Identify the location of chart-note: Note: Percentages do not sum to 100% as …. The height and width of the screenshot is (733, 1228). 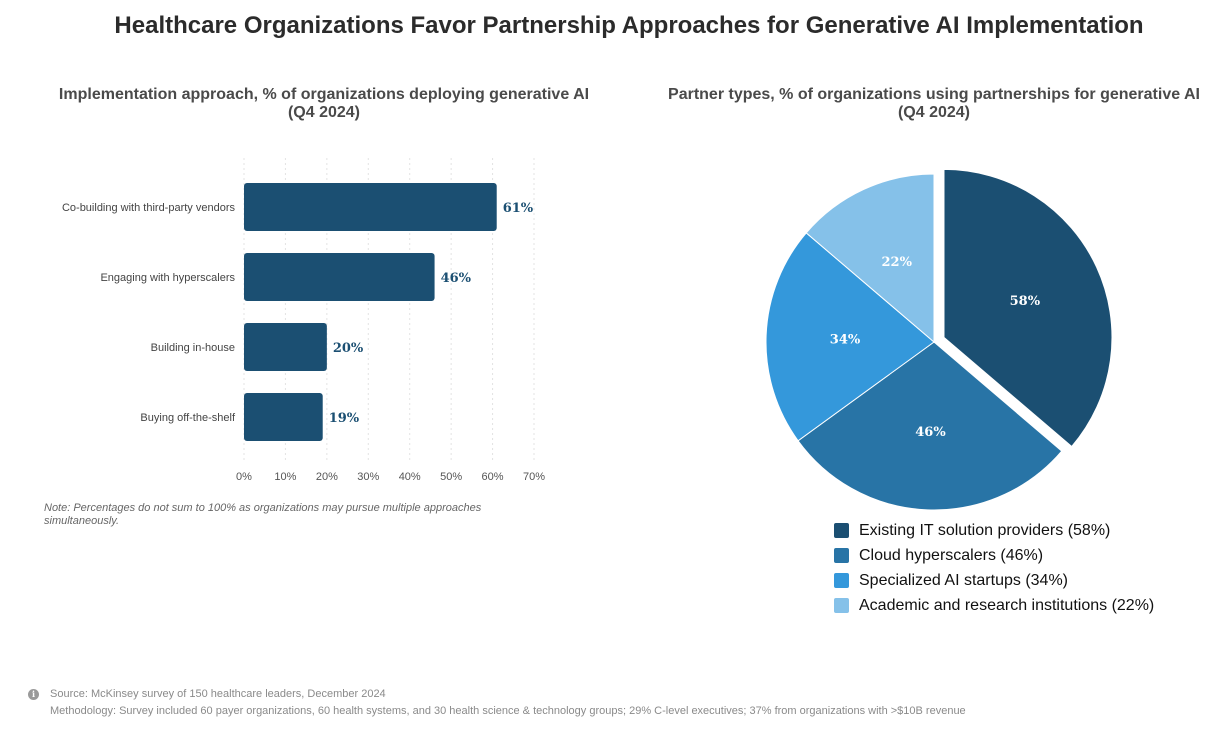
(263, 514).